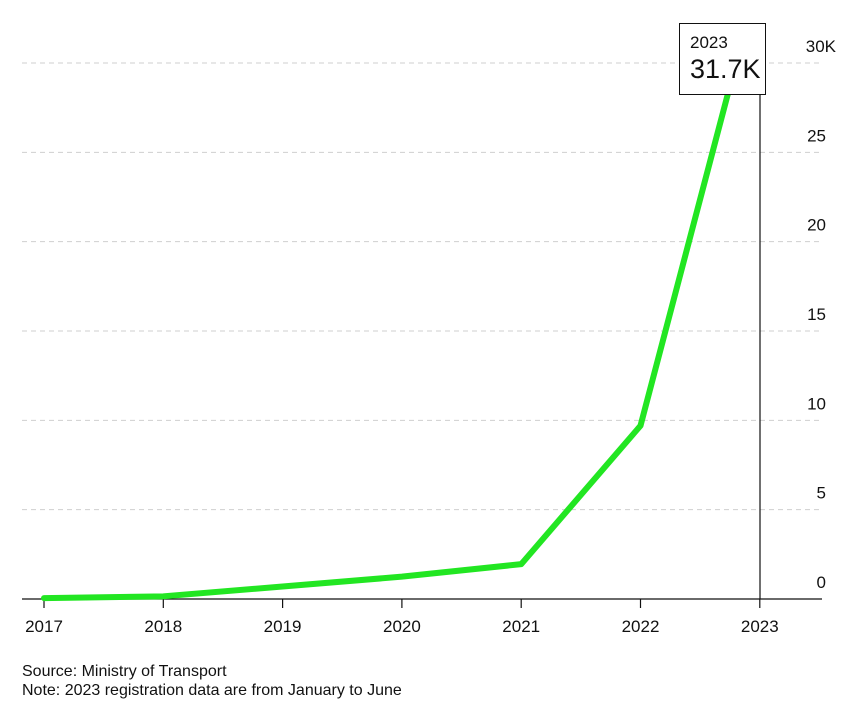 This screenshot has width=850, height=720. What do you see at coordinates (816, 314) in the screenshot?
I see `y-tick-label: 15` at bounding box center [816, 314].